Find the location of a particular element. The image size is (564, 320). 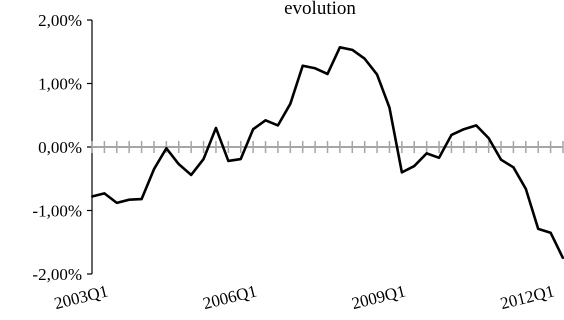

zero-axis is located at coordinates (327, 147).